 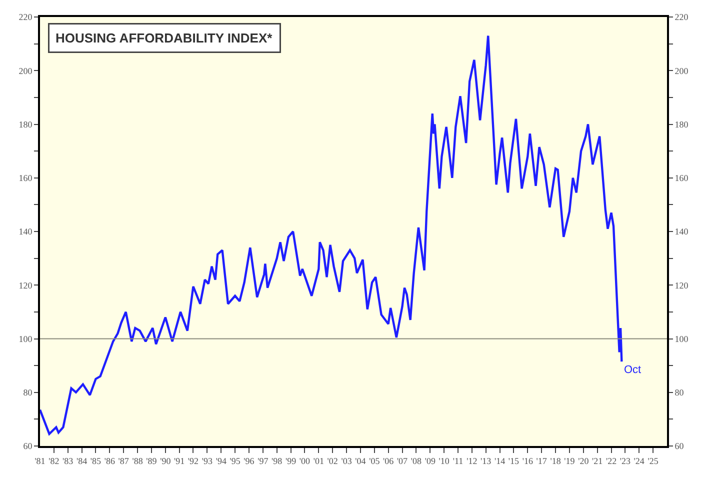 I want to click on x-tick-label: '21, so click(x=597, y=461).